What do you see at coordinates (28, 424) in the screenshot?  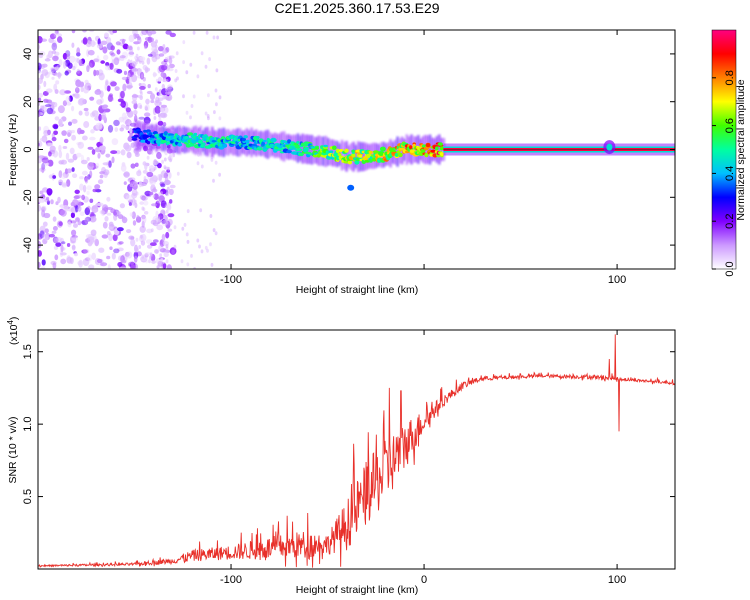 I see `y-tick-label: 1.0` at bounding box center [28, 424].